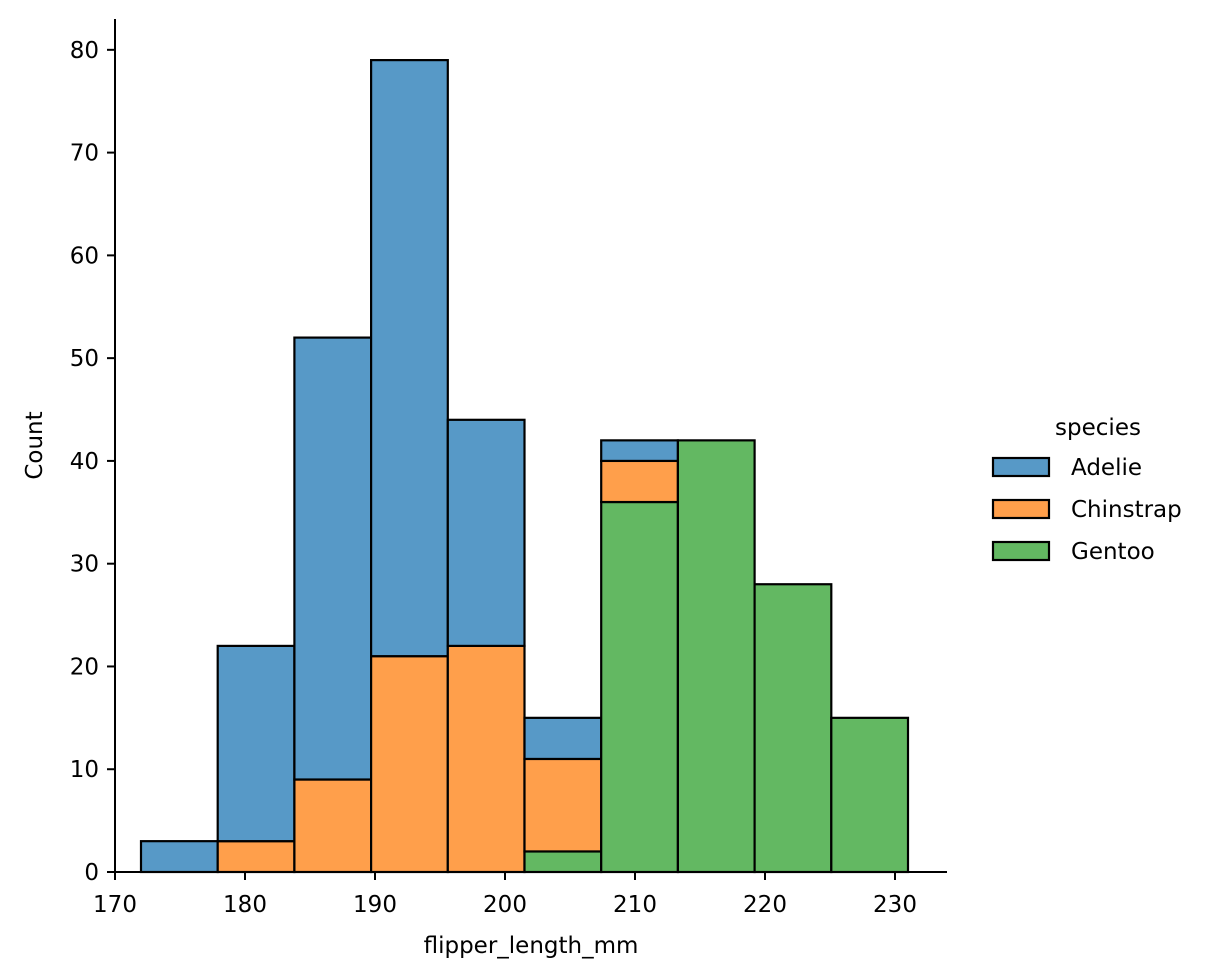 Image resolution: width=1229 pixels, height=980 pixels. I want to click on legend-entries: Adelie Chinstrap Gentoo, so click(1086, 510).